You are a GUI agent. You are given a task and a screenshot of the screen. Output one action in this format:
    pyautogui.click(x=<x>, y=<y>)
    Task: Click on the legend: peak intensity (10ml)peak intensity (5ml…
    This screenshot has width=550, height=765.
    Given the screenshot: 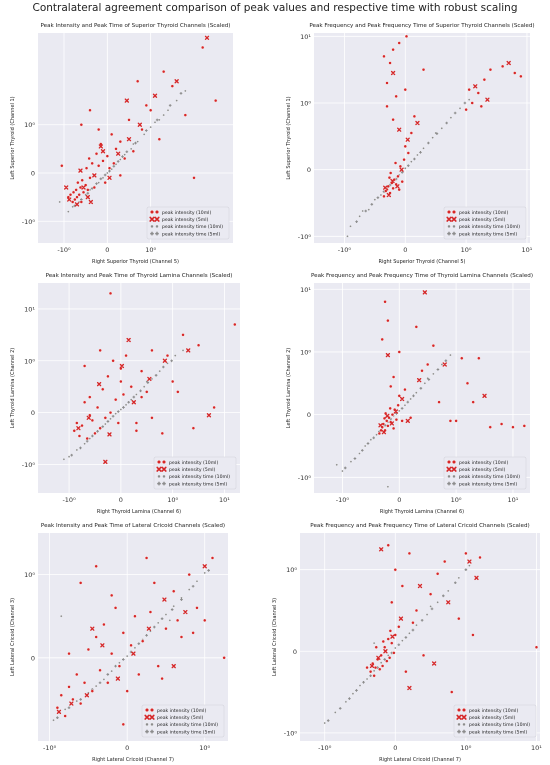 What is the action you would take?
    pyautogui.click(x=183, y=721)
    